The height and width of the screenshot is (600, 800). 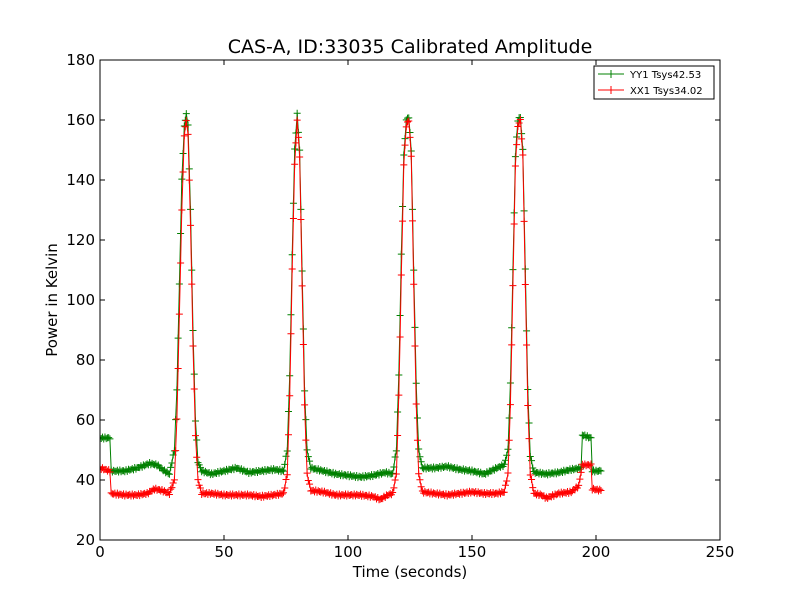 What do you see at coordinates (665, 75) in the screenshot?
I see `legend-label: YY1 Tsys42.53` at bounding box center [665, 75].